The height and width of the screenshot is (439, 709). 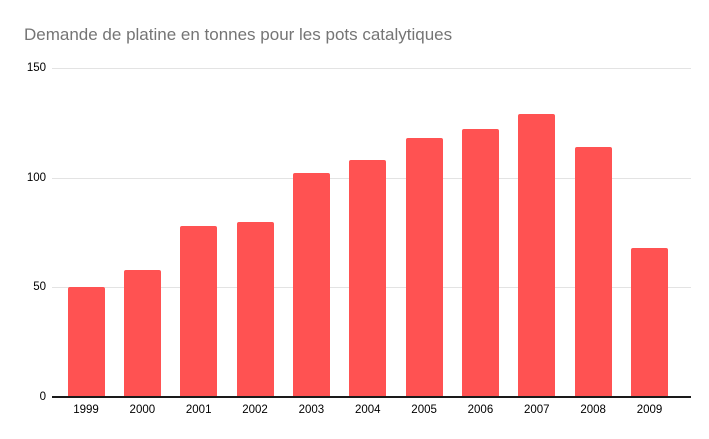 I want to click on bar-2005, so click(x=424, y=267).